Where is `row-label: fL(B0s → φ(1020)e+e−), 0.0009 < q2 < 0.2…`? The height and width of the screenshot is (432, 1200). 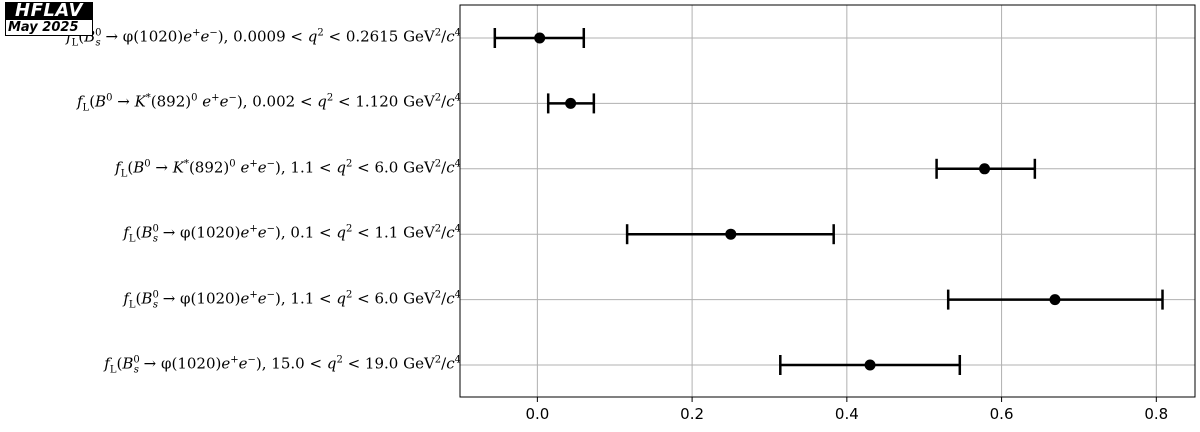
row-label: fL(B0s → φ(1020)e+e−), 0.0009 < q2 < 0.2… is located at coordinates (263, 38).